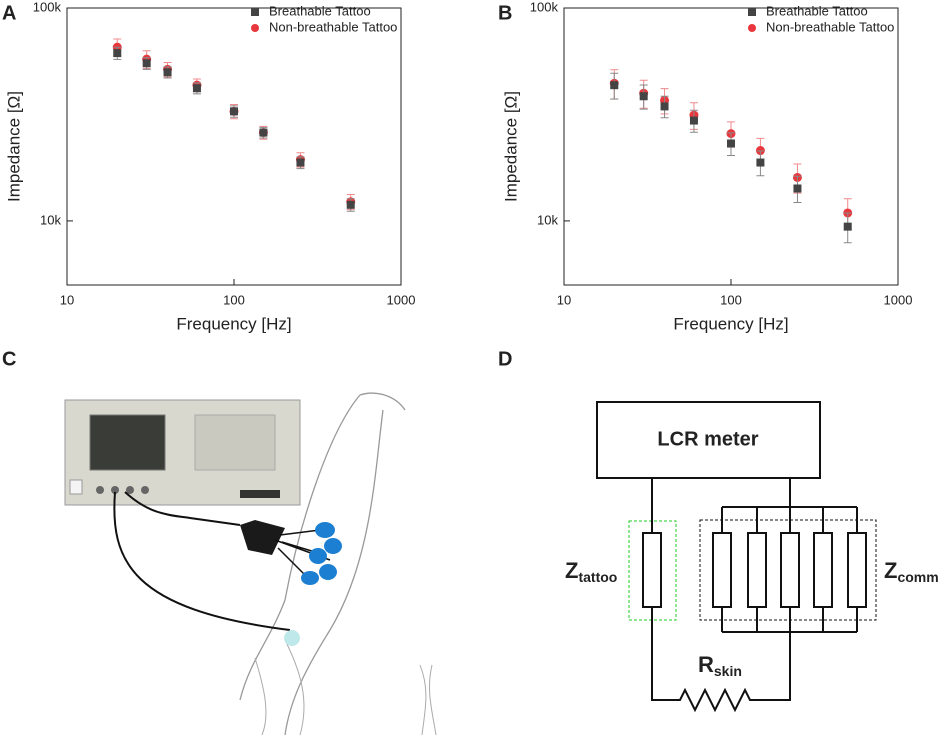 The height and width of the screenshot is (738, 941). Describe the element at coordinates (505, 359) in the screenshot. I see `panel-label: D` at that location.